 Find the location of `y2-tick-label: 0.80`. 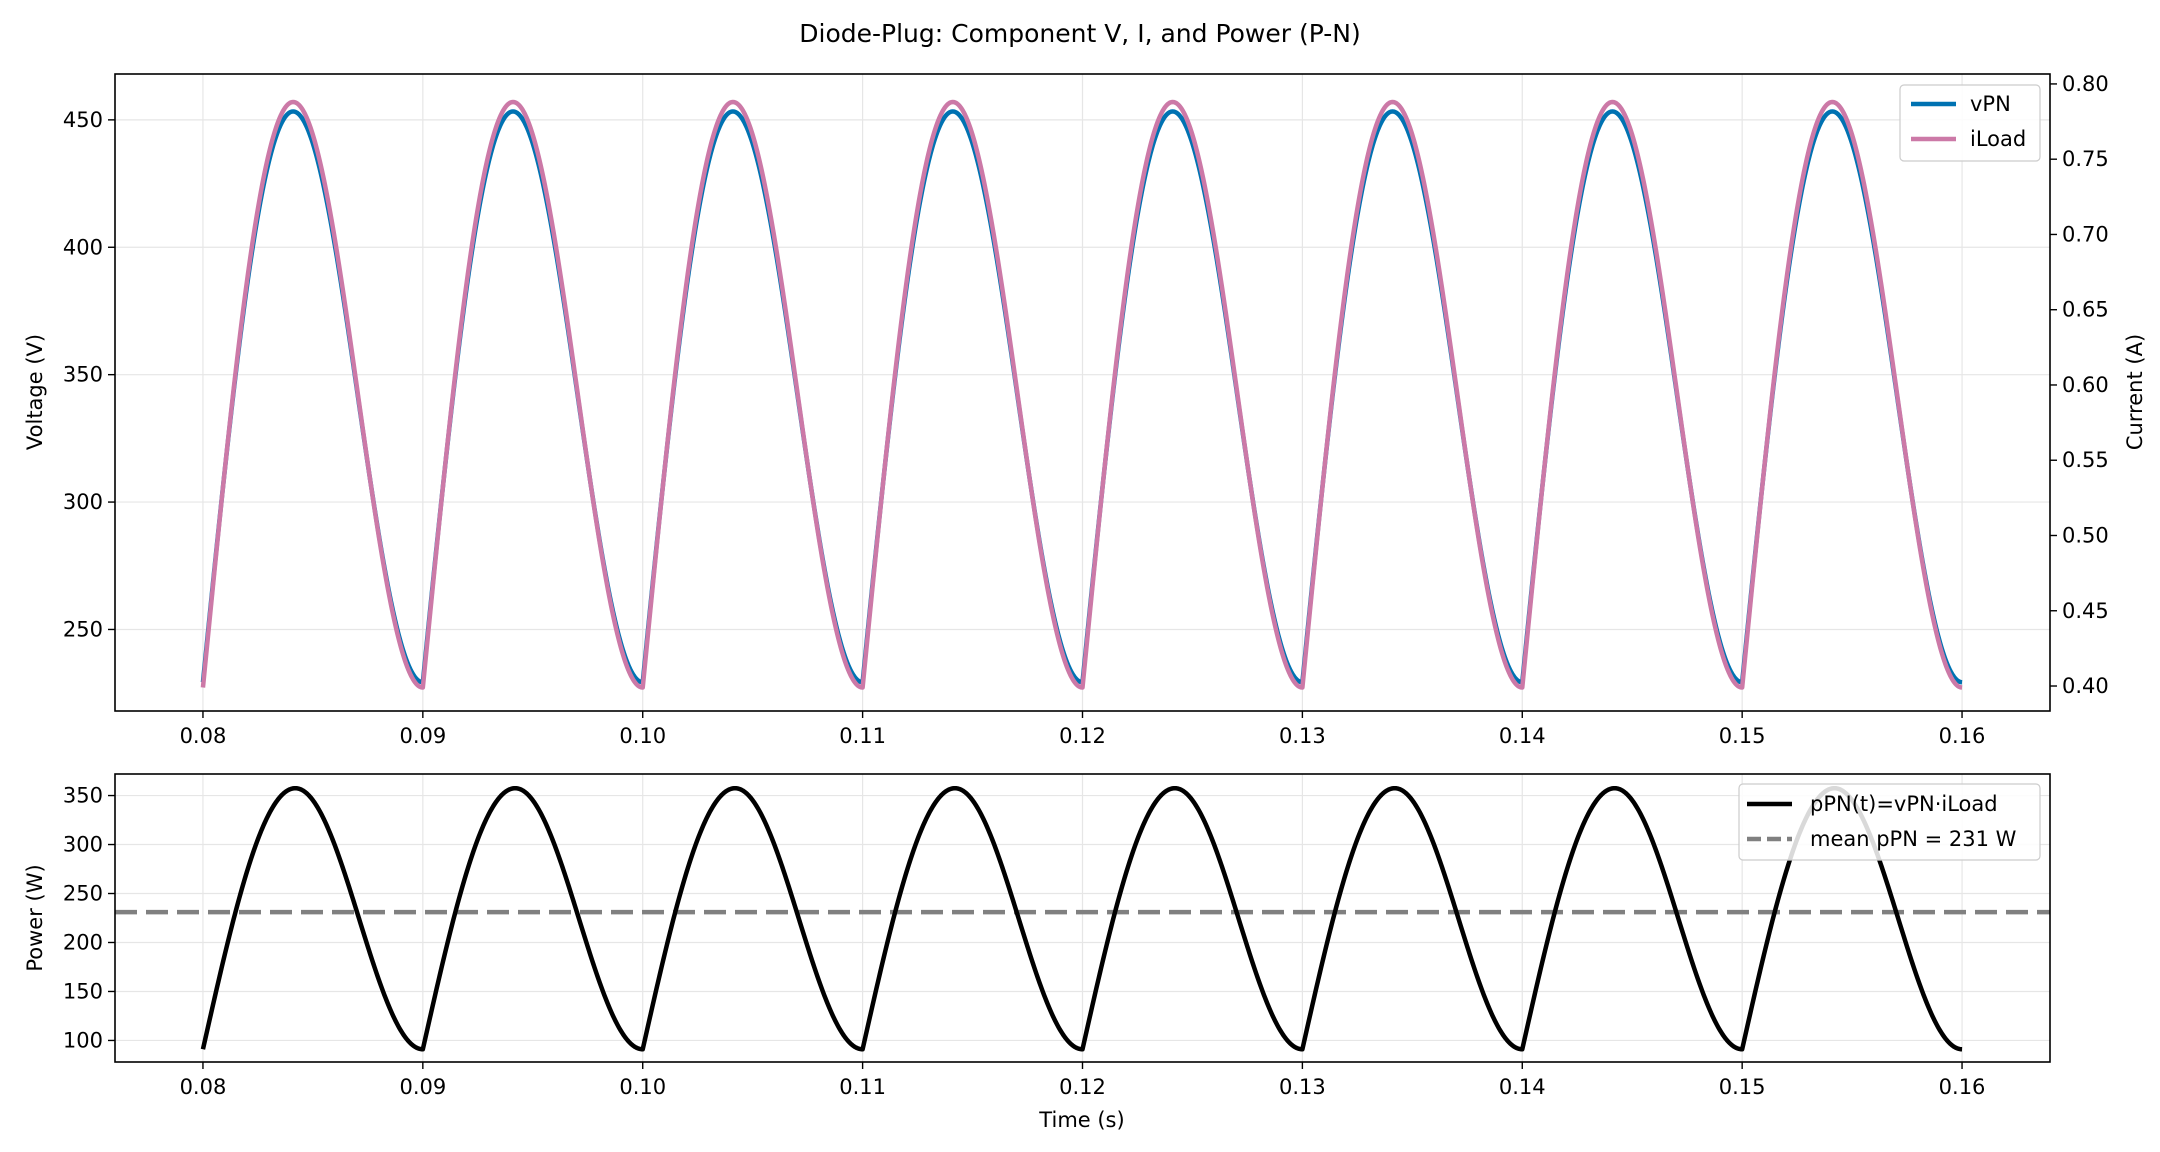

y2-tick-label: 0.80 is located at coordinates (2085, 84).